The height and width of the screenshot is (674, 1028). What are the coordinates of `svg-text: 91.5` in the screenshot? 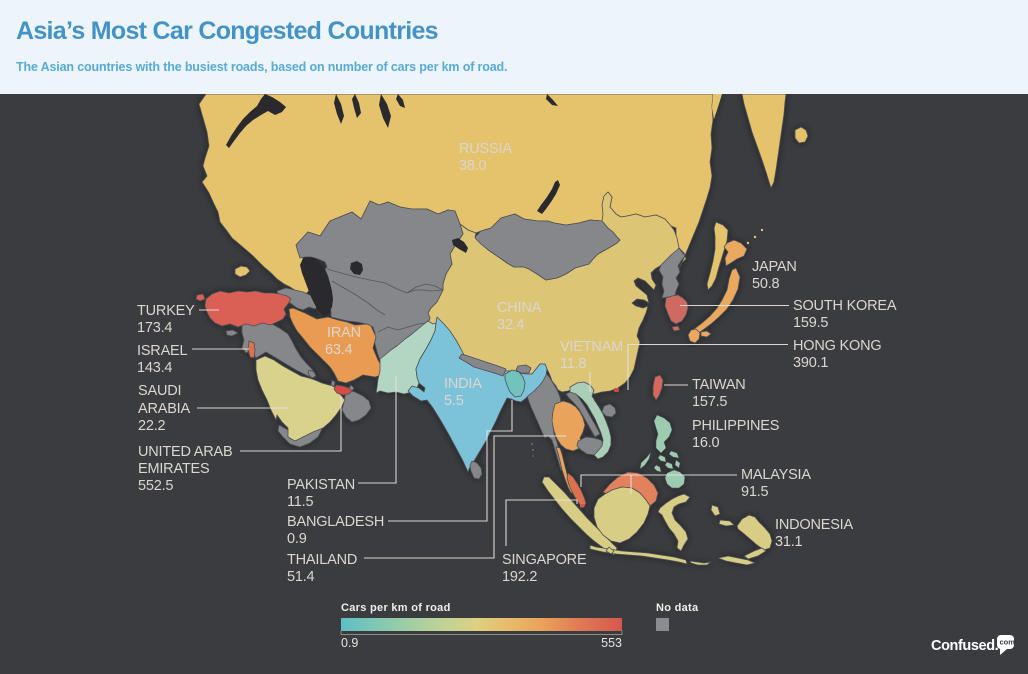 It's located at (755, 492).